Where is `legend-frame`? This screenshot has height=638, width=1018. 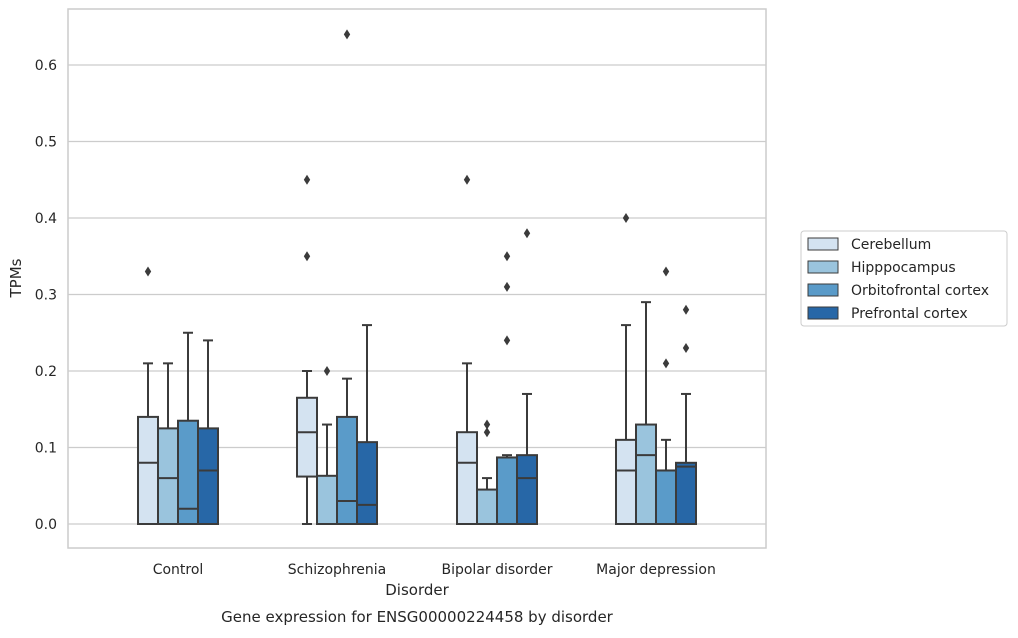
legend-frame is located at coordinates (904, 278).